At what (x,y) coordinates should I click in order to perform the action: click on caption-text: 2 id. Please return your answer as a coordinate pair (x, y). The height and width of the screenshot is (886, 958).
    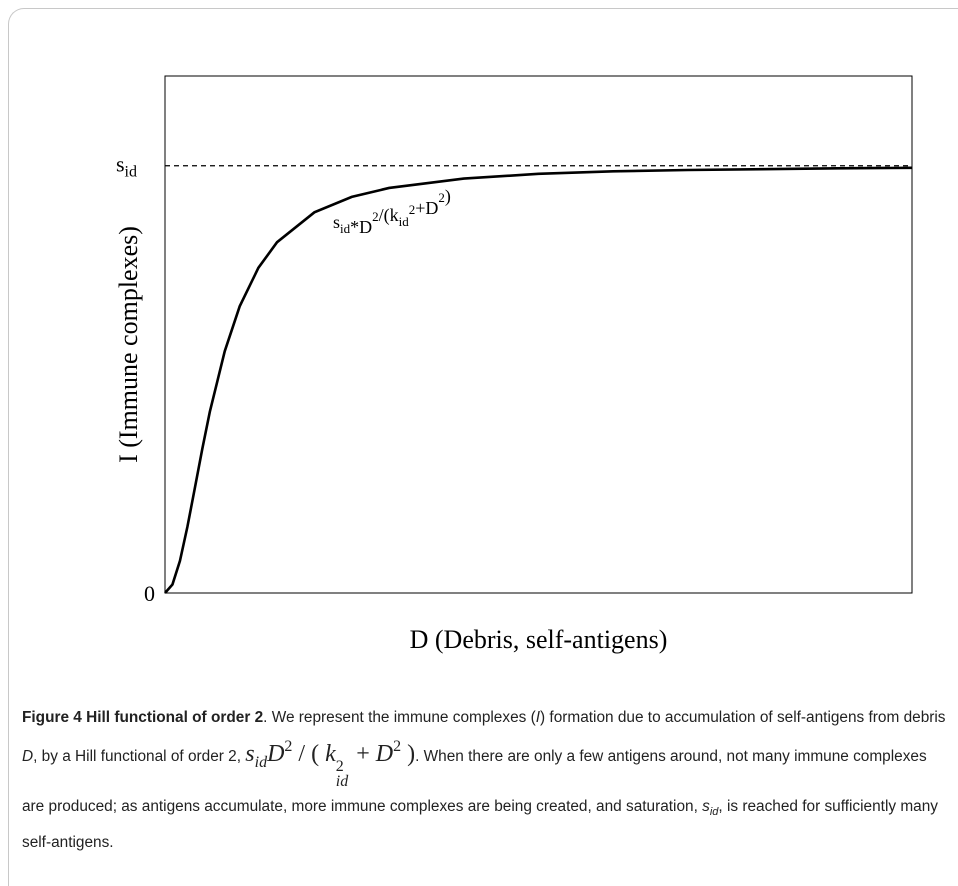
    Looking at the image, I should click on (342, 774).